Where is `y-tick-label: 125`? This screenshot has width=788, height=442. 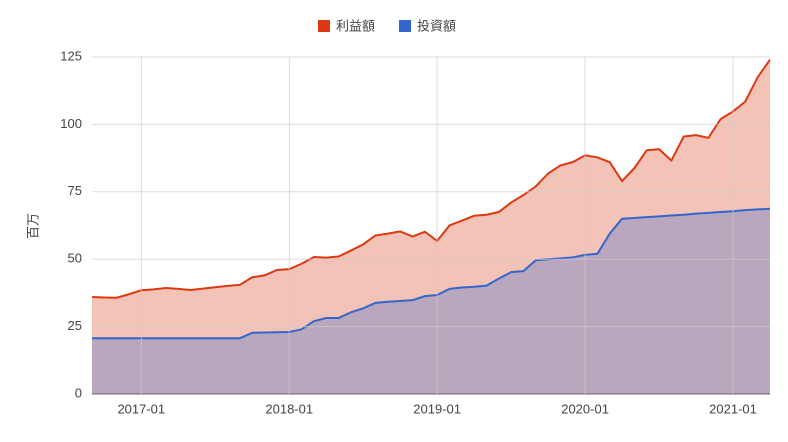
y-tick-label: 125 is located at coordinates (71, 55).